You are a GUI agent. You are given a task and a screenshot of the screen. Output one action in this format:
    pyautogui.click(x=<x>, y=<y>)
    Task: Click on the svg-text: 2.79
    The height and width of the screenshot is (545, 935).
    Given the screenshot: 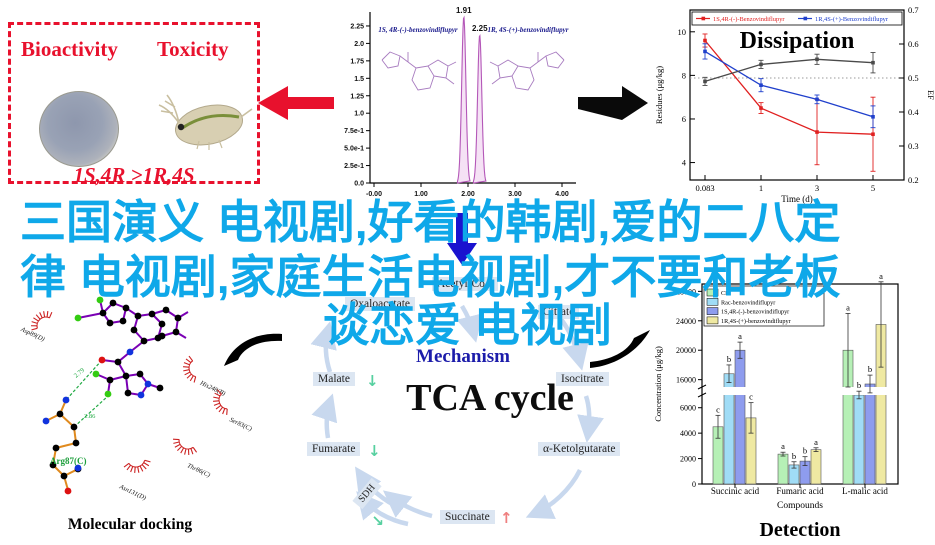 What is the action you would take?
    pyautogui.click(x=79, y=373)
    